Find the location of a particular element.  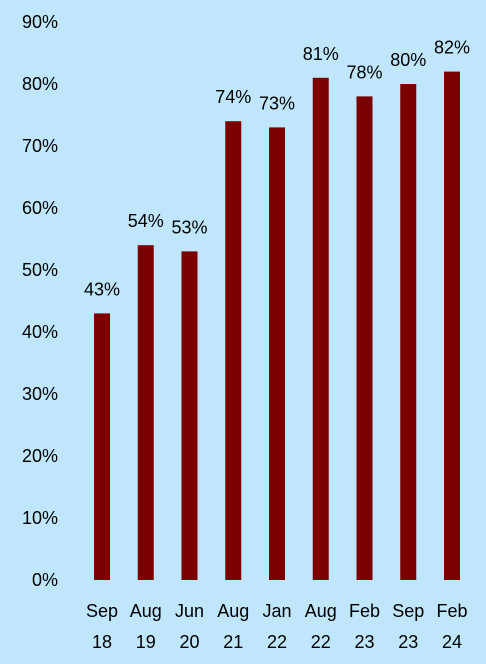

x-tick-label-year: 21 is located at coordinates (233, 642).